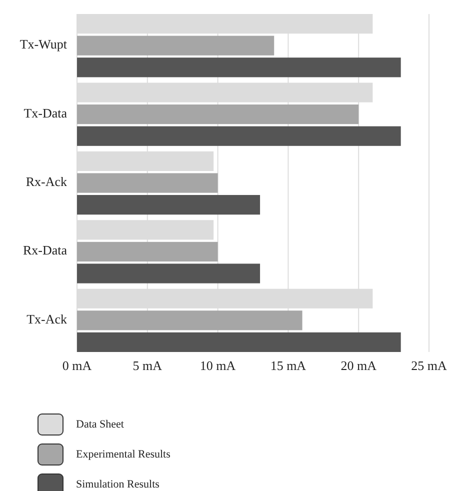 The width and height of the screenshot is (459, 491). Describe the element at coordinates (359, 365) in the screenshot. I see `x-tick-label: 20 mA` at that location.